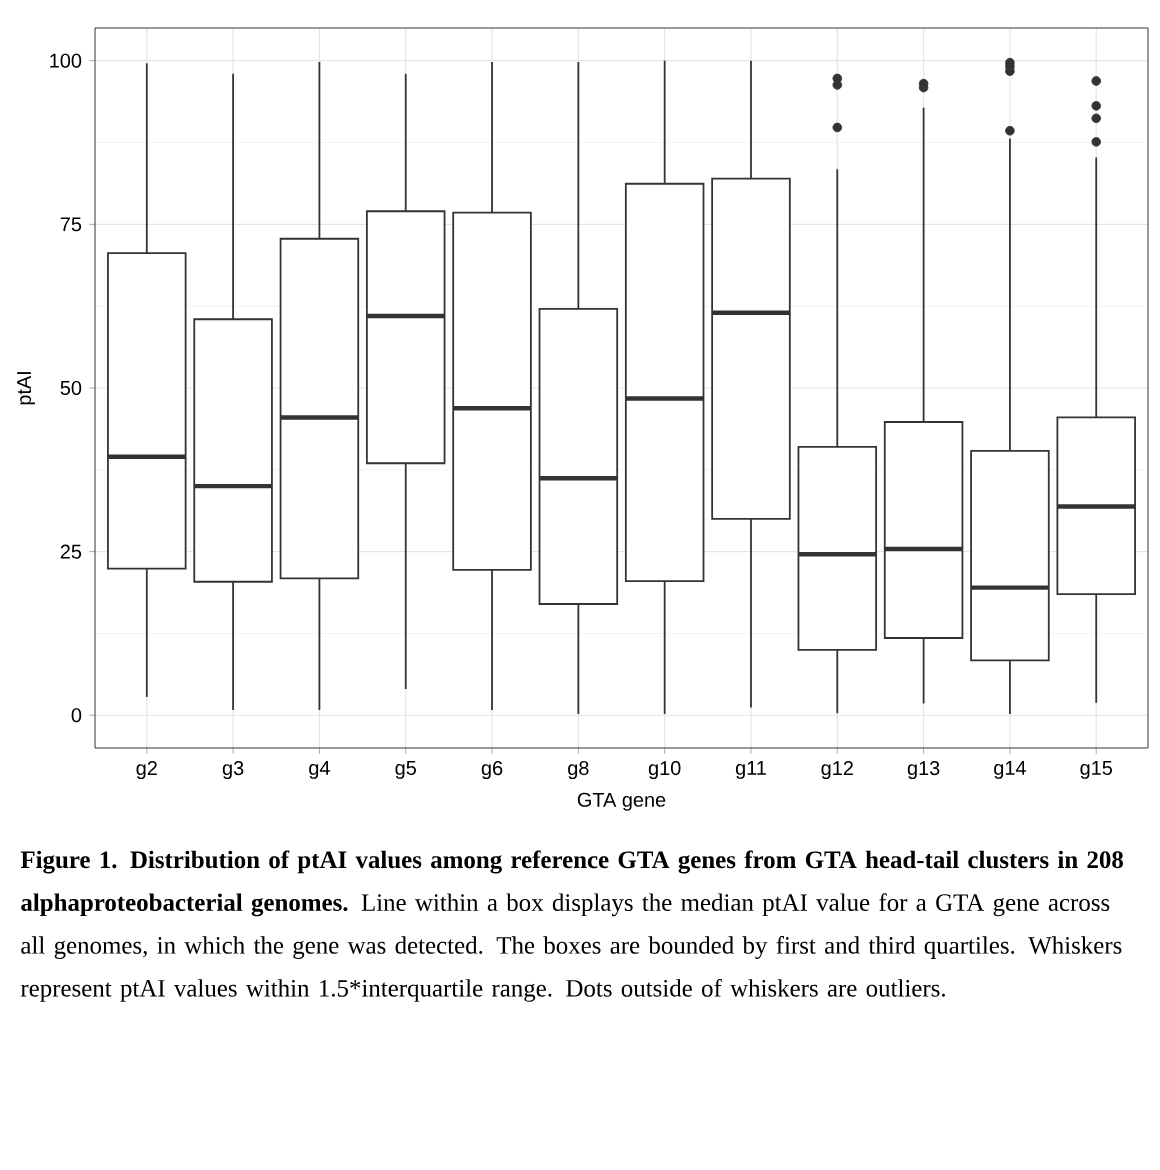  I want to click on y-tick-label: 50, so click(71, 388).